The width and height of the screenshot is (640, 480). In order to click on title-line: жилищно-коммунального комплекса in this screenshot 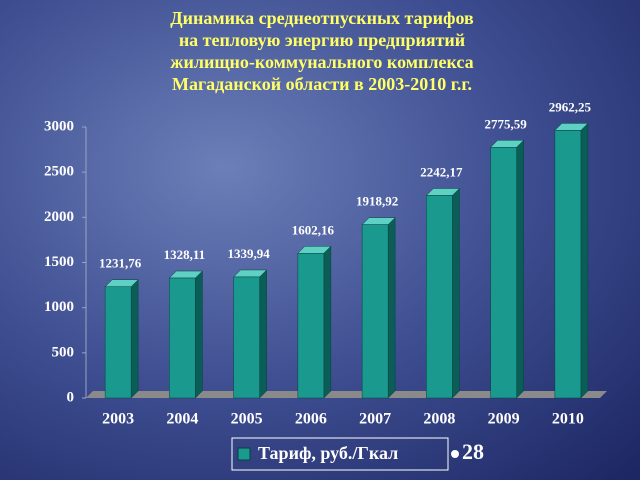, I will do `click(321, 62)`.